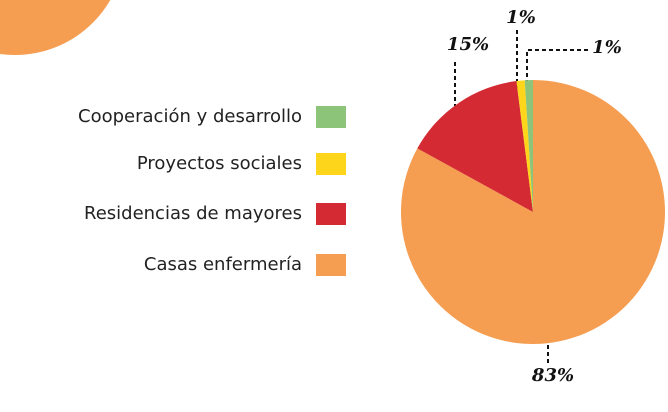 This screenshot has height=412, width=668. What do you see at coordinates (468, 44) in the screenshot?
I see `data-label: 15%` at bounding box center [468, 44].